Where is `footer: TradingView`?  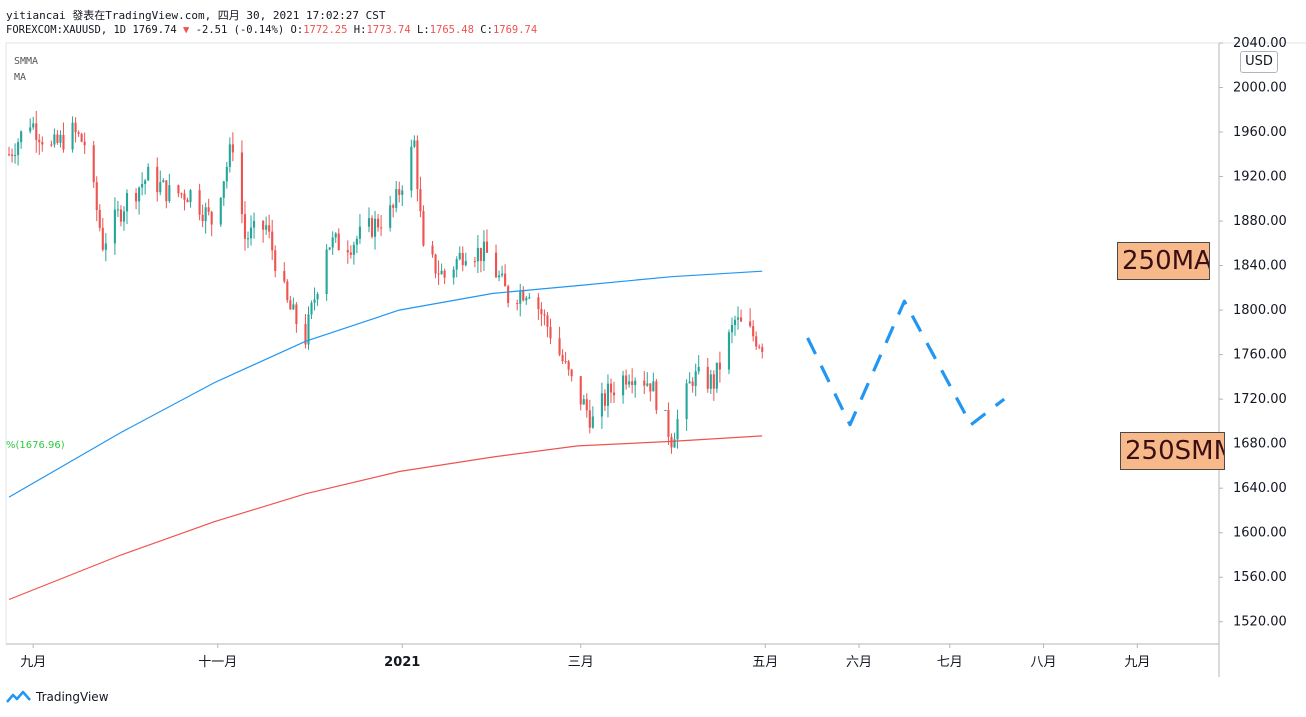
footer: TradingView is located at coordinates (57, 697).